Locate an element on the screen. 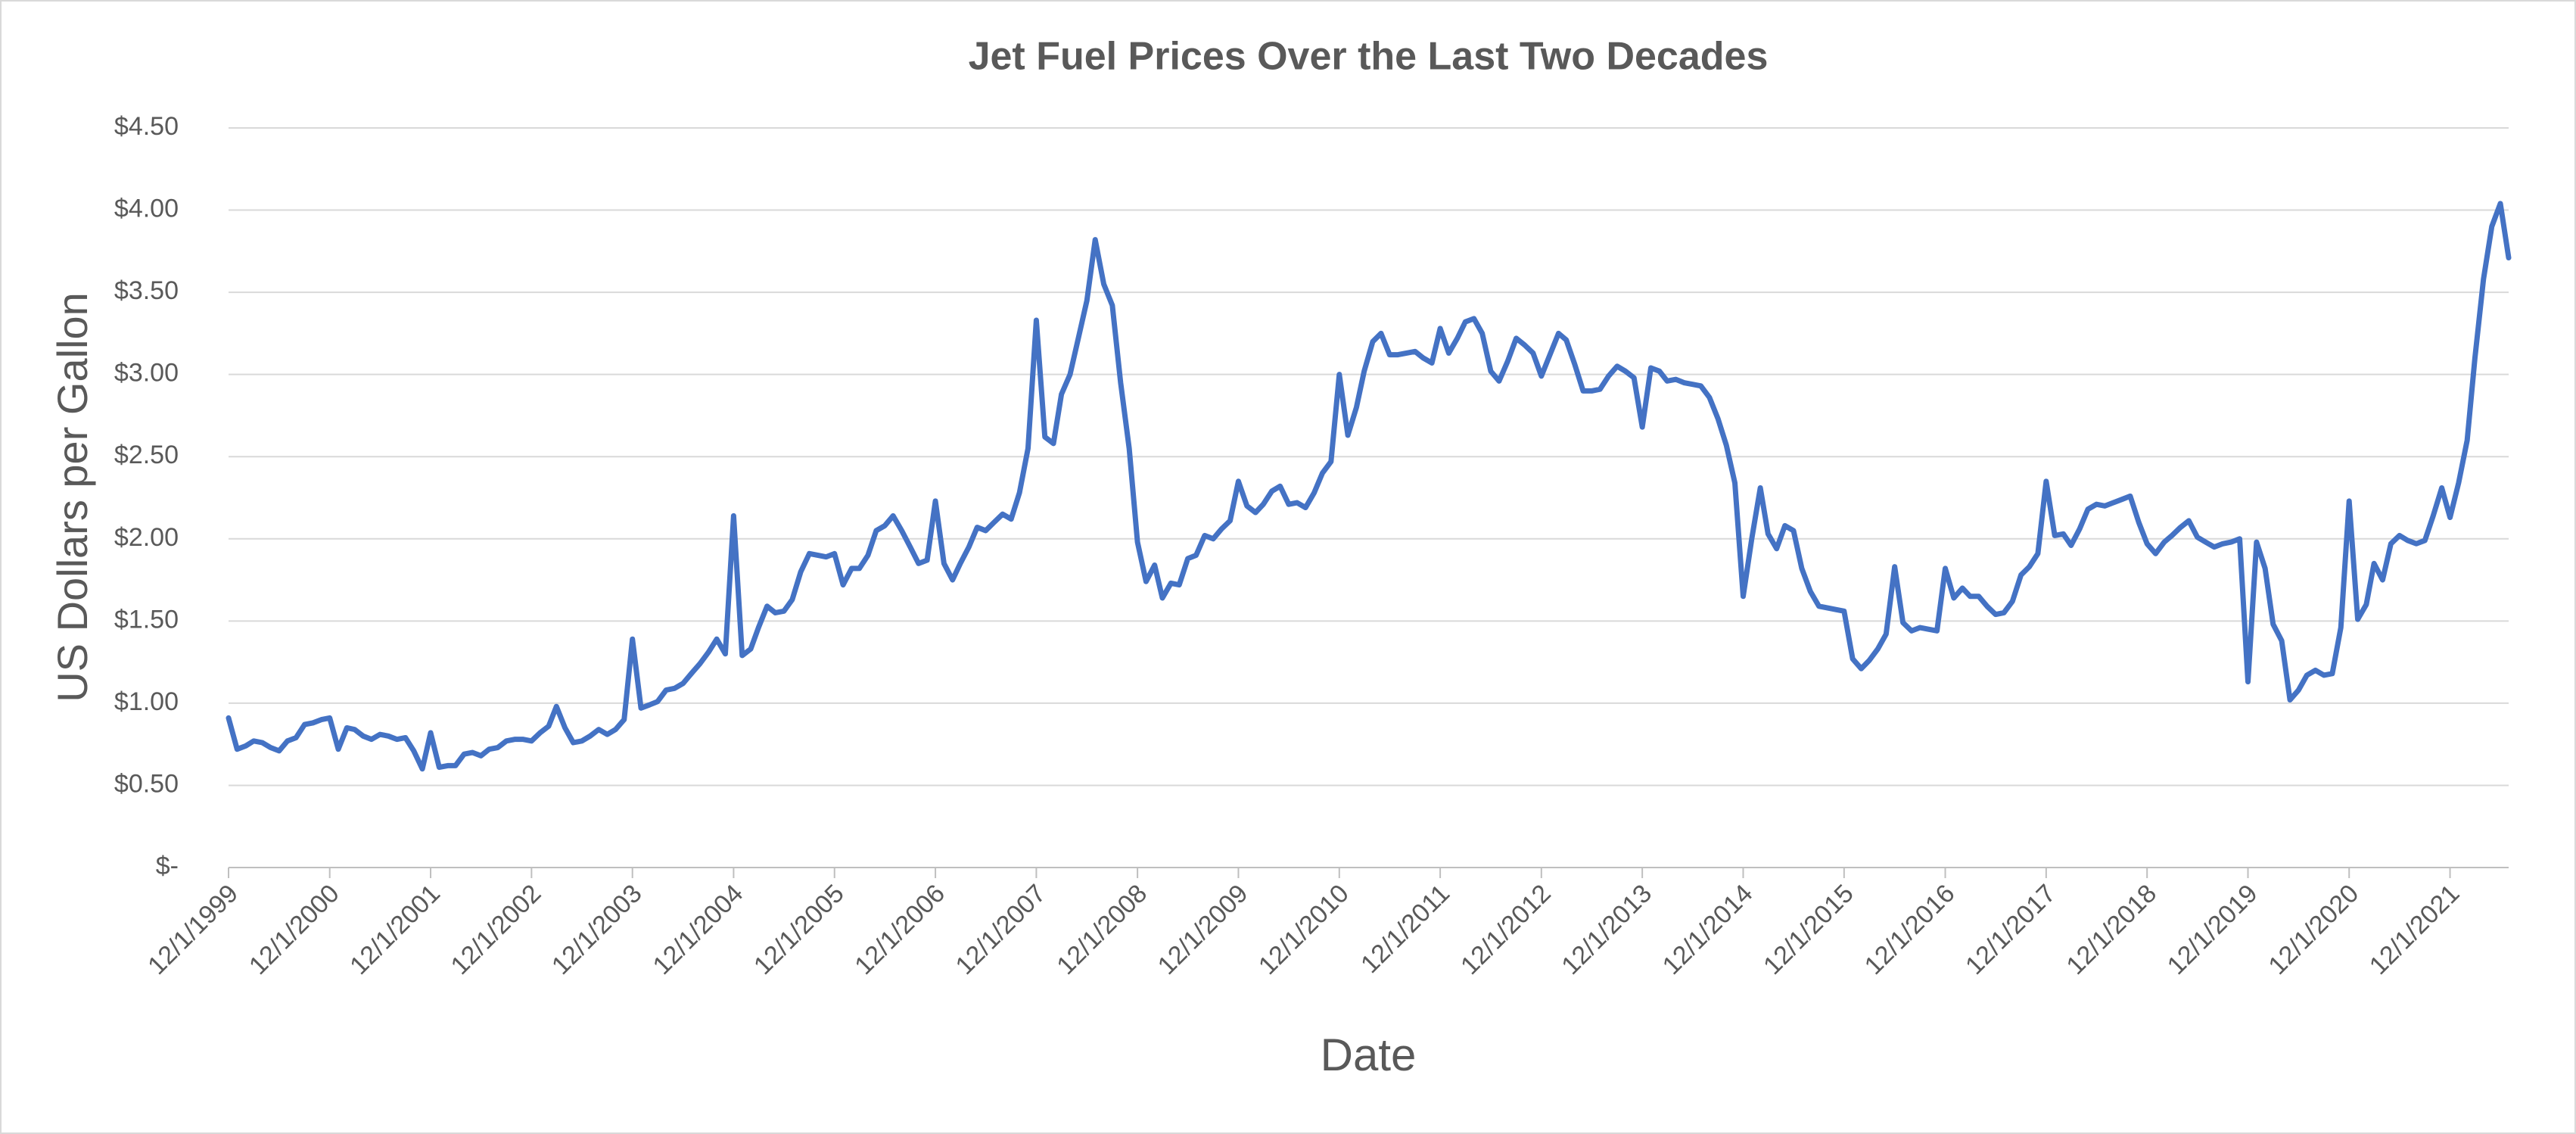  y-tick-label: $1.50 is located at coordinates (147, 620).